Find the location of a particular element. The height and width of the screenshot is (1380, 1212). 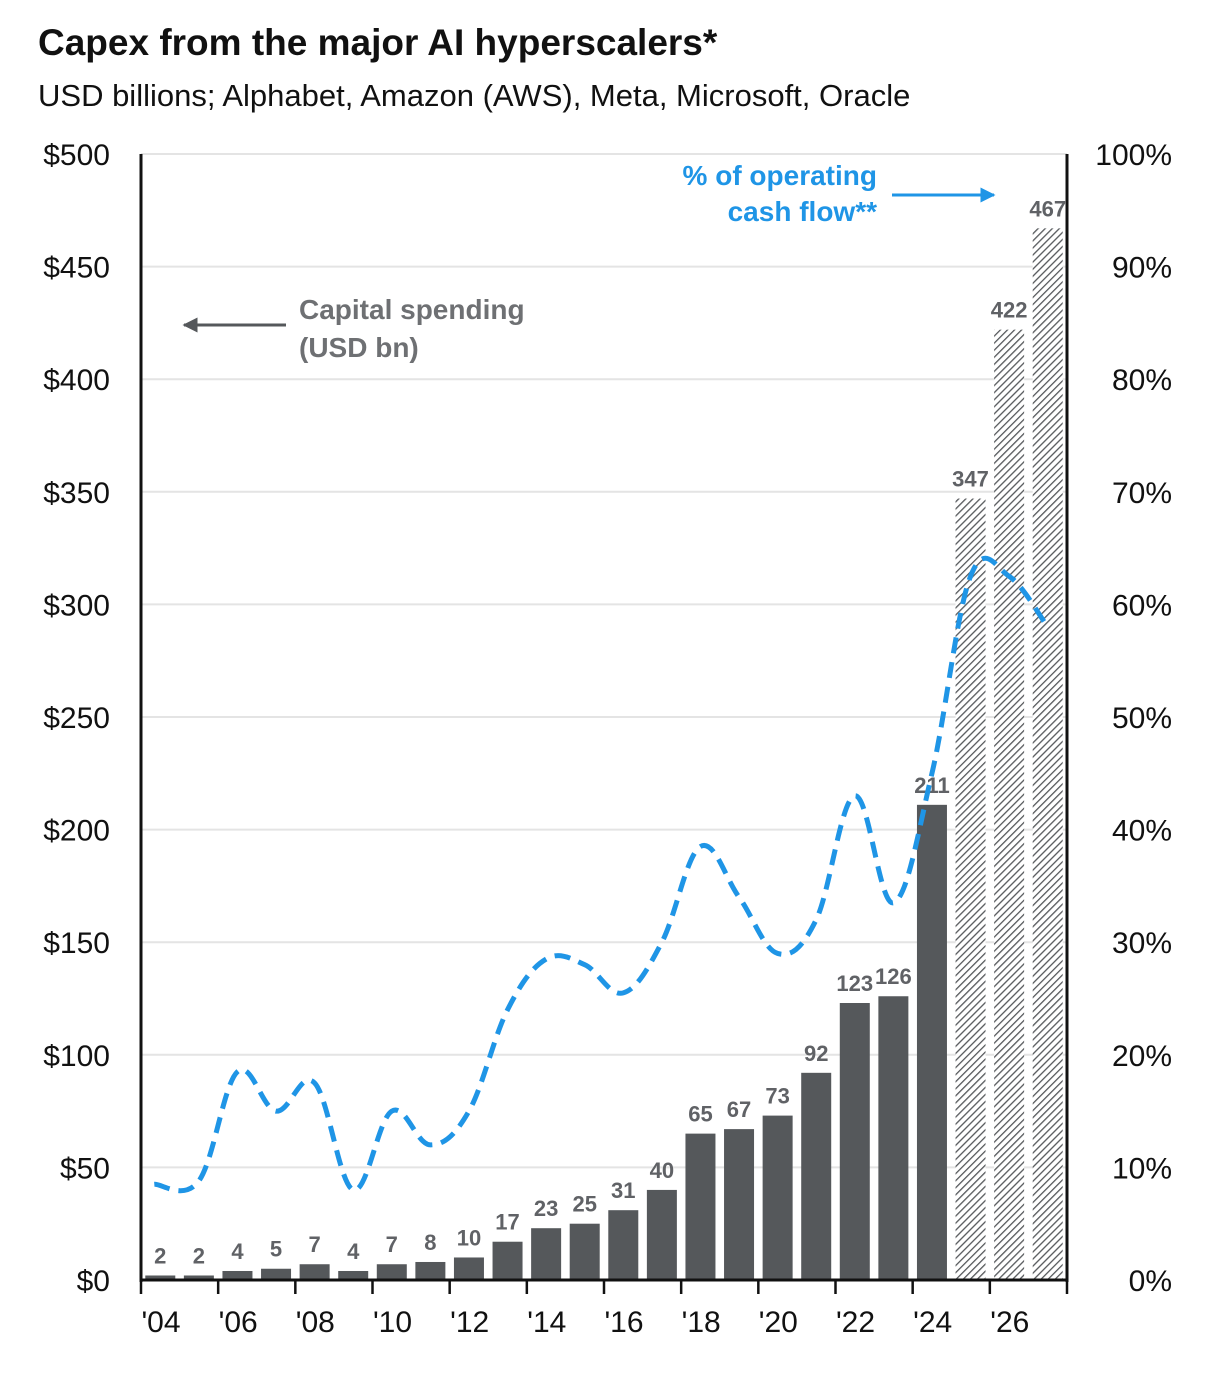

capex-bar-label: 67 is located at coordinates (739, 1109).